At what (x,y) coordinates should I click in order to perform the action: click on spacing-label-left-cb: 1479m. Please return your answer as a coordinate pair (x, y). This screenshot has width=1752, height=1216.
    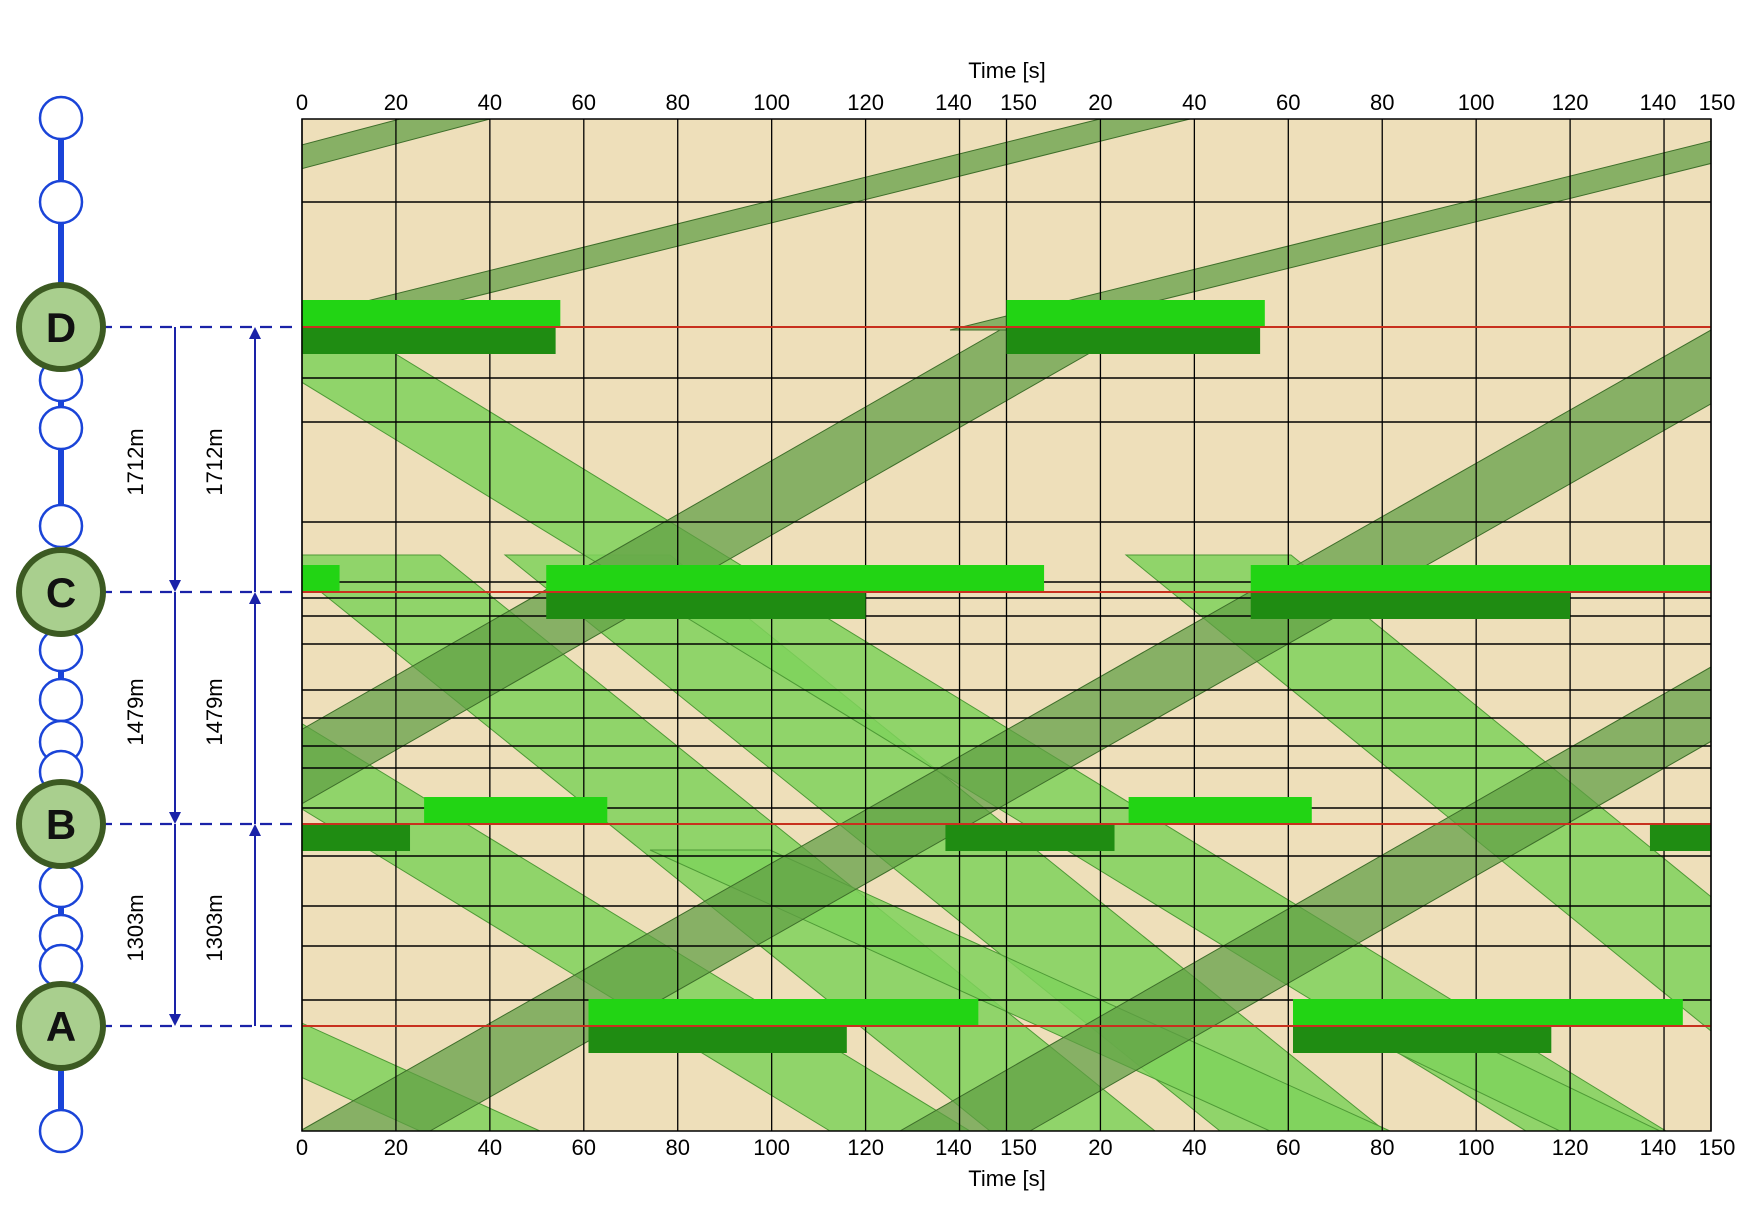
    Looking at the image, I should click on (135, 711).